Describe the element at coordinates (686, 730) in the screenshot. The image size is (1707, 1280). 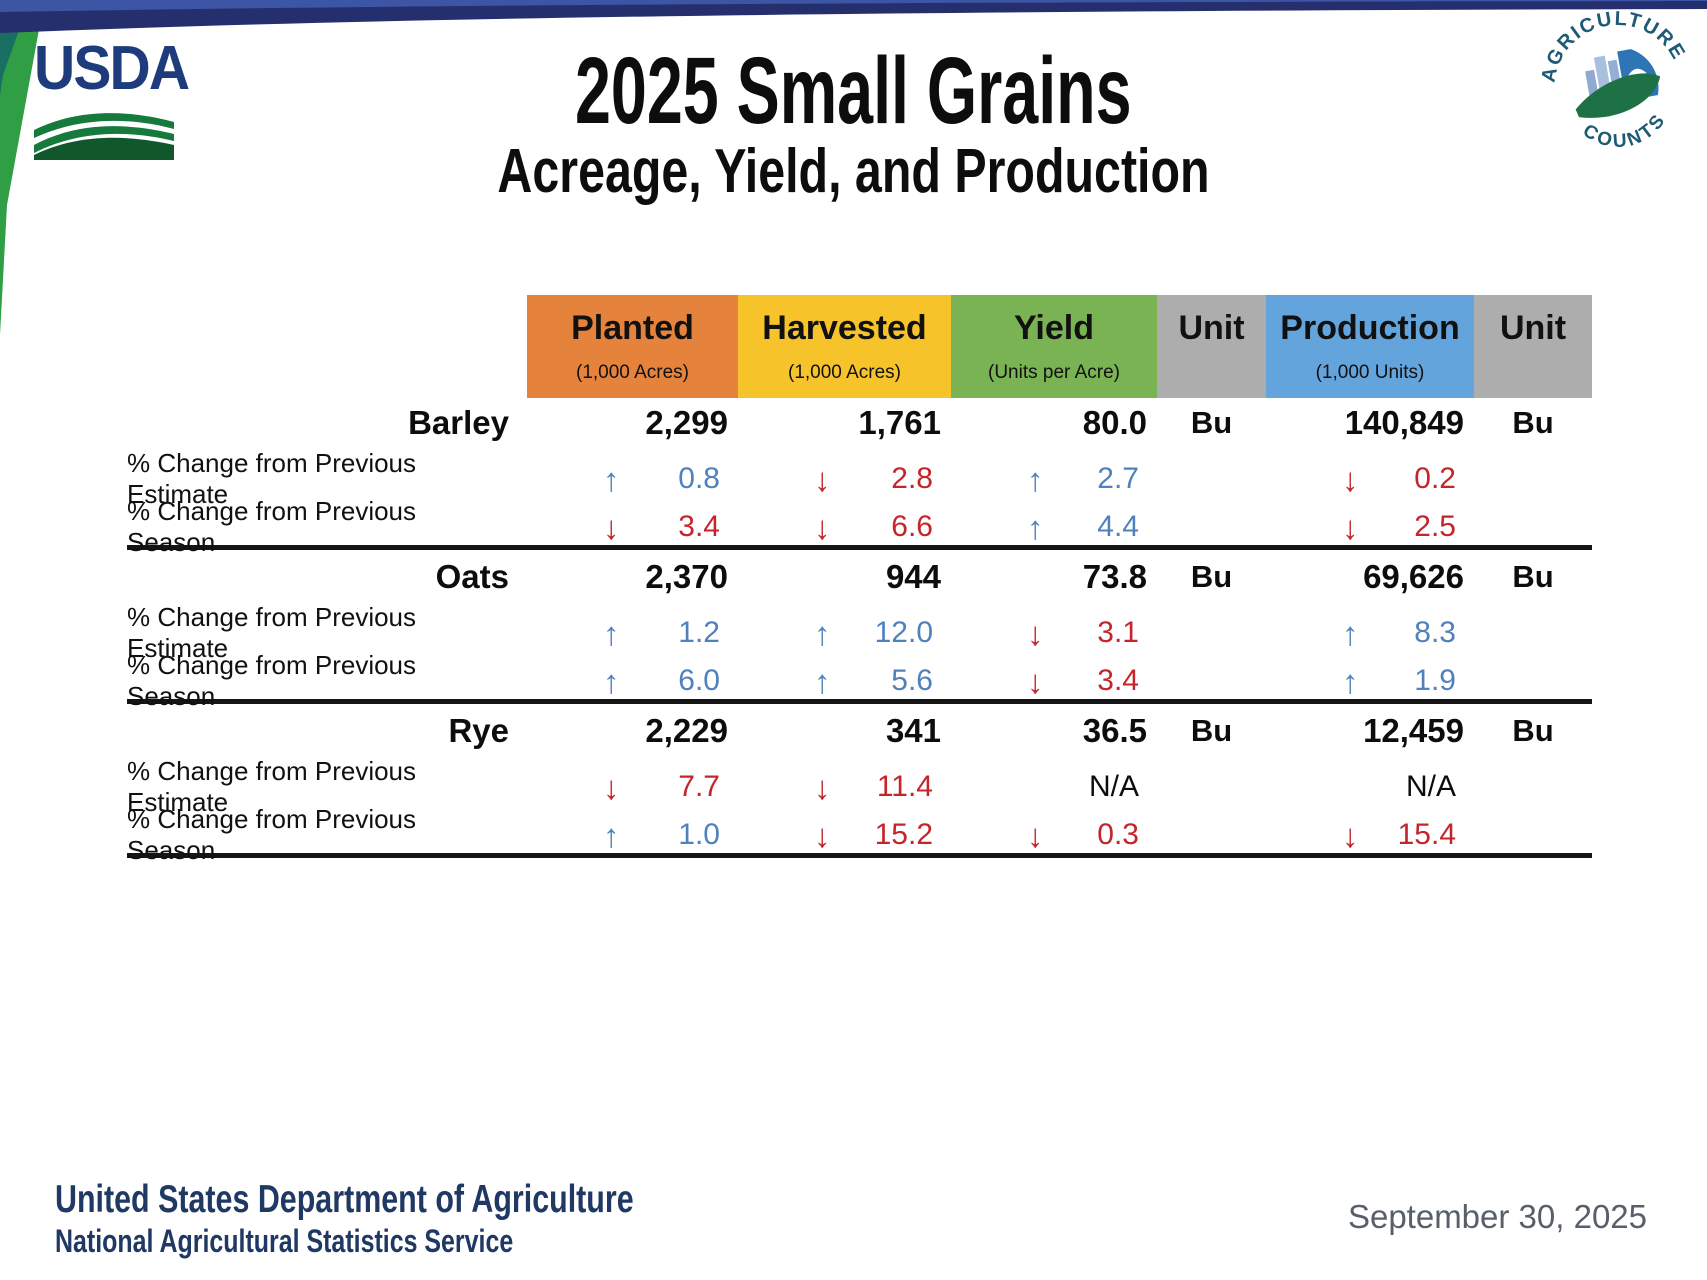
I see `rye-planted: 2,229` at that location.